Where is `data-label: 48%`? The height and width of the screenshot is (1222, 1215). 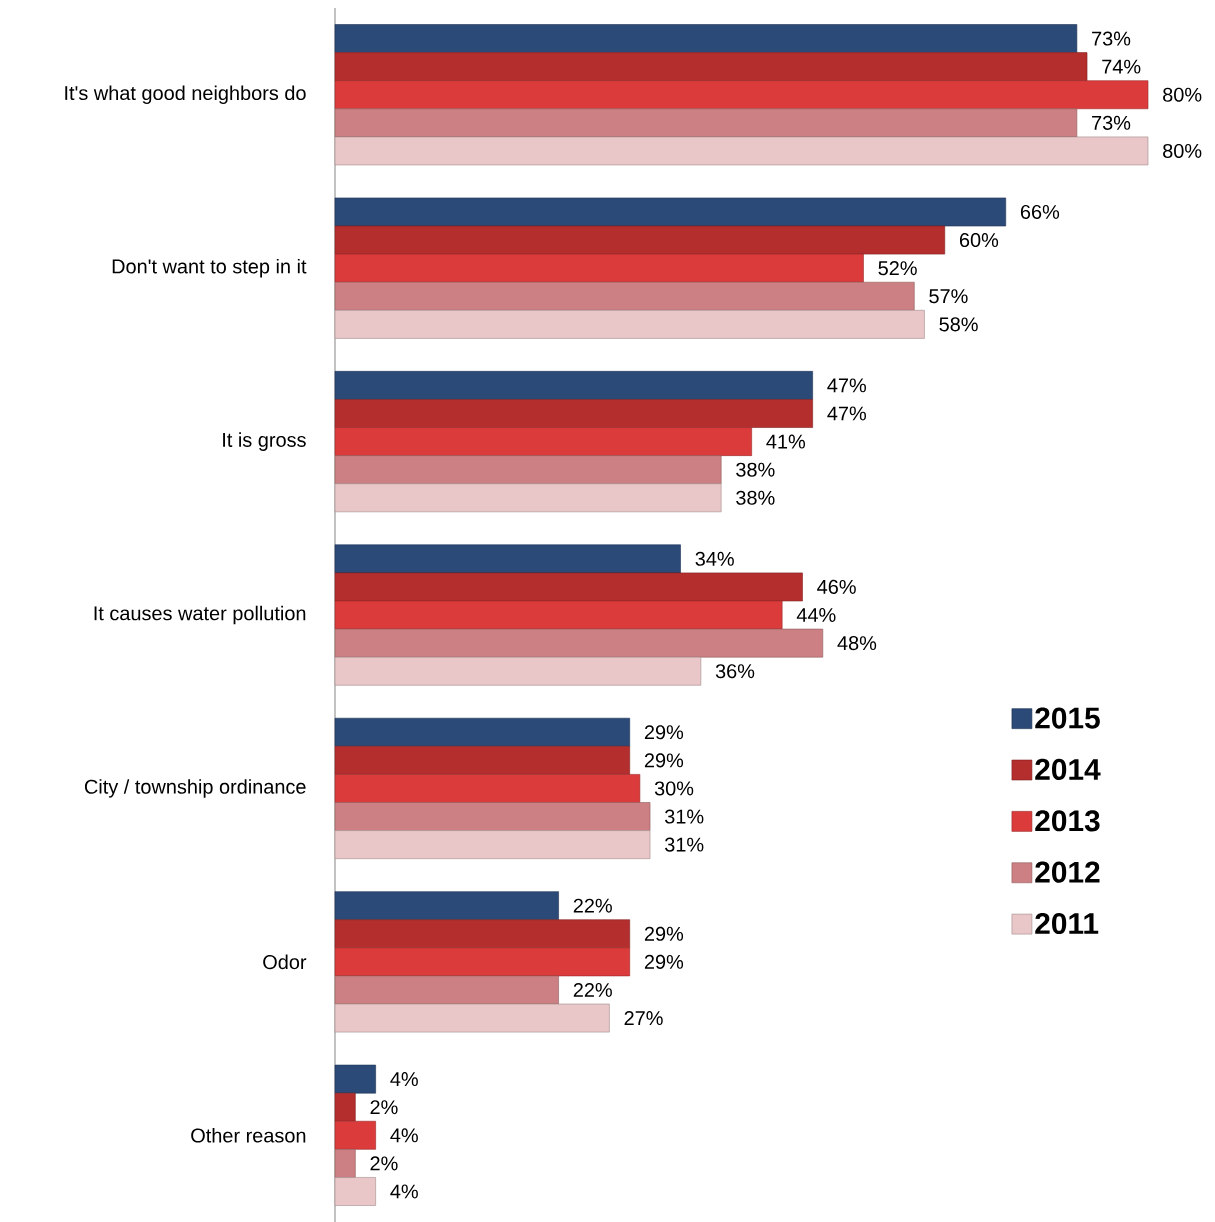
data-label: 48% is located at coordinates (857, 643).